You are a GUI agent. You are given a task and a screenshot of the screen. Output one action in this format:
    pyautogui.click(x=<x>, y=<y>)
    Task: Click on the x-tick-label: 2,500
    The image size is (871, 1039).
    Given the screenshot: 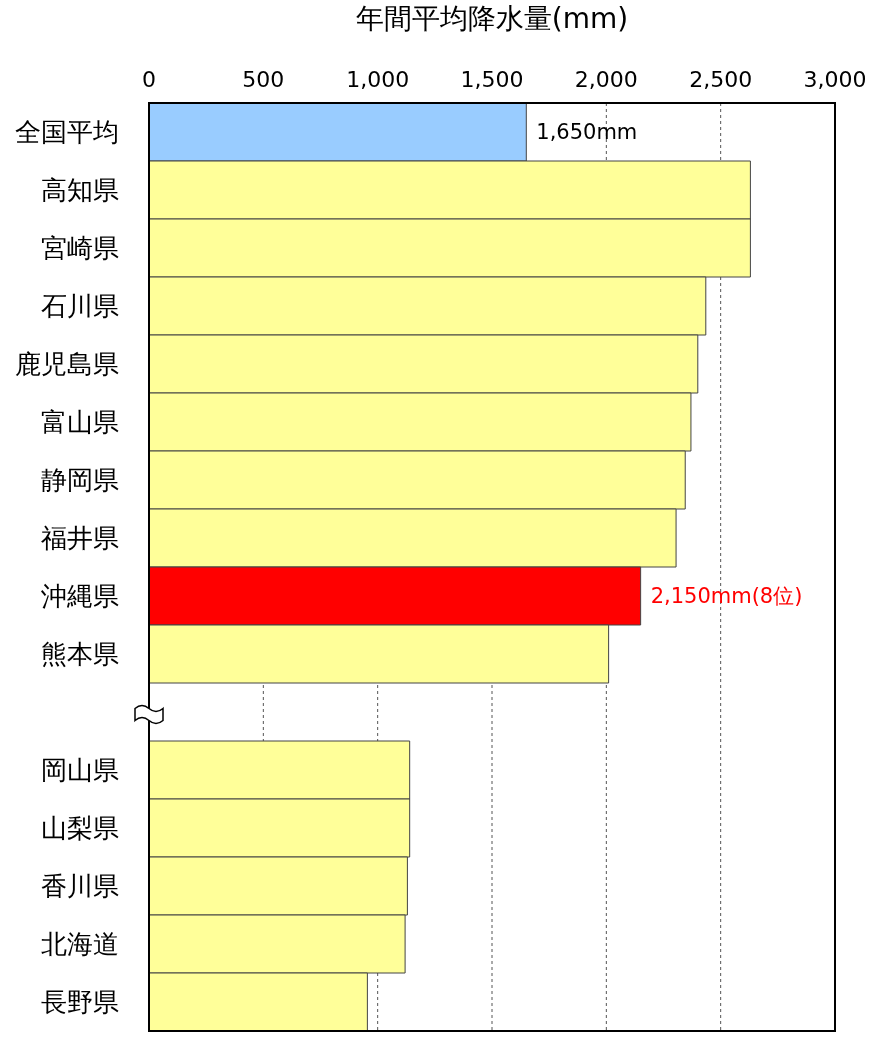 What is the action you would take?
    pyautogui.click(x=721, y=79)
    